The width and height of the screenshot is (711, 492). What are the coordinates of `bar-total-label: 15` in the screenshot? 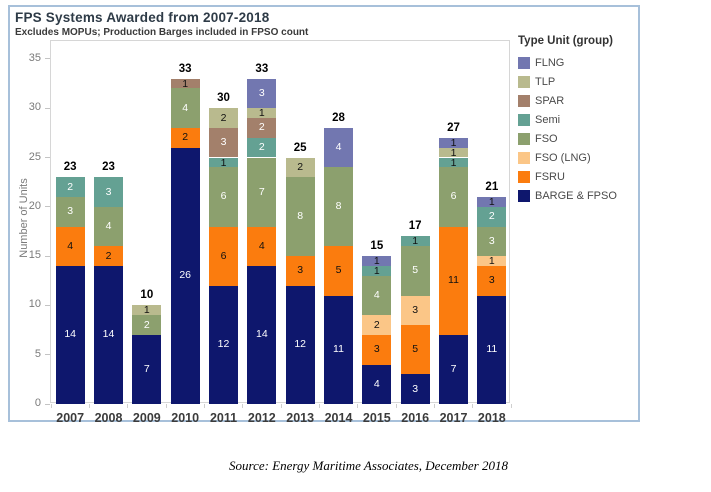 It's located at (377, 246).